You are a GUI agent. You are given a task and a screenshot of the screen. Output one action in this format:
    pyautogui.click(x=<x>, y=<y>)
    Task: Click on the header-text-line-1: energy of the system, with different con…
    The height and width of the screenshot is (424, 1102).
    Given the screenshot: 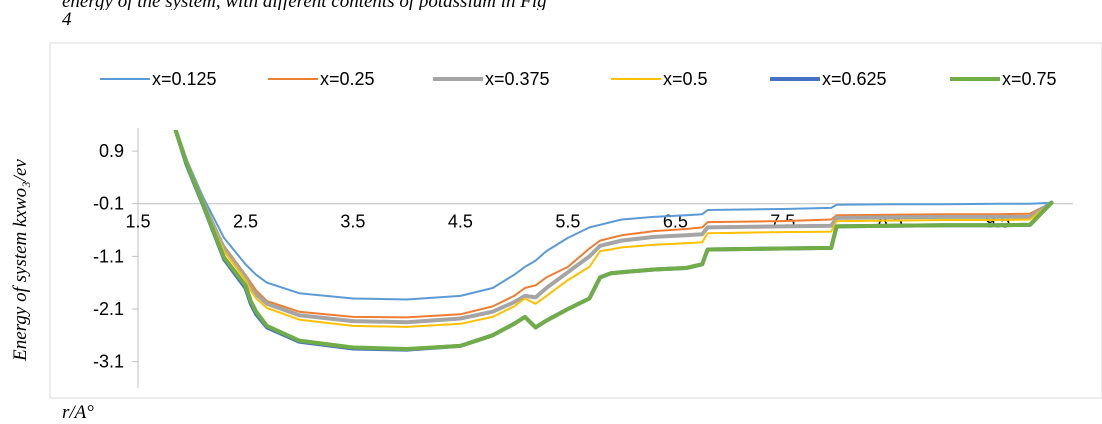 What is the action you would take?
    pyautogui.click(x=304, y=5)
    